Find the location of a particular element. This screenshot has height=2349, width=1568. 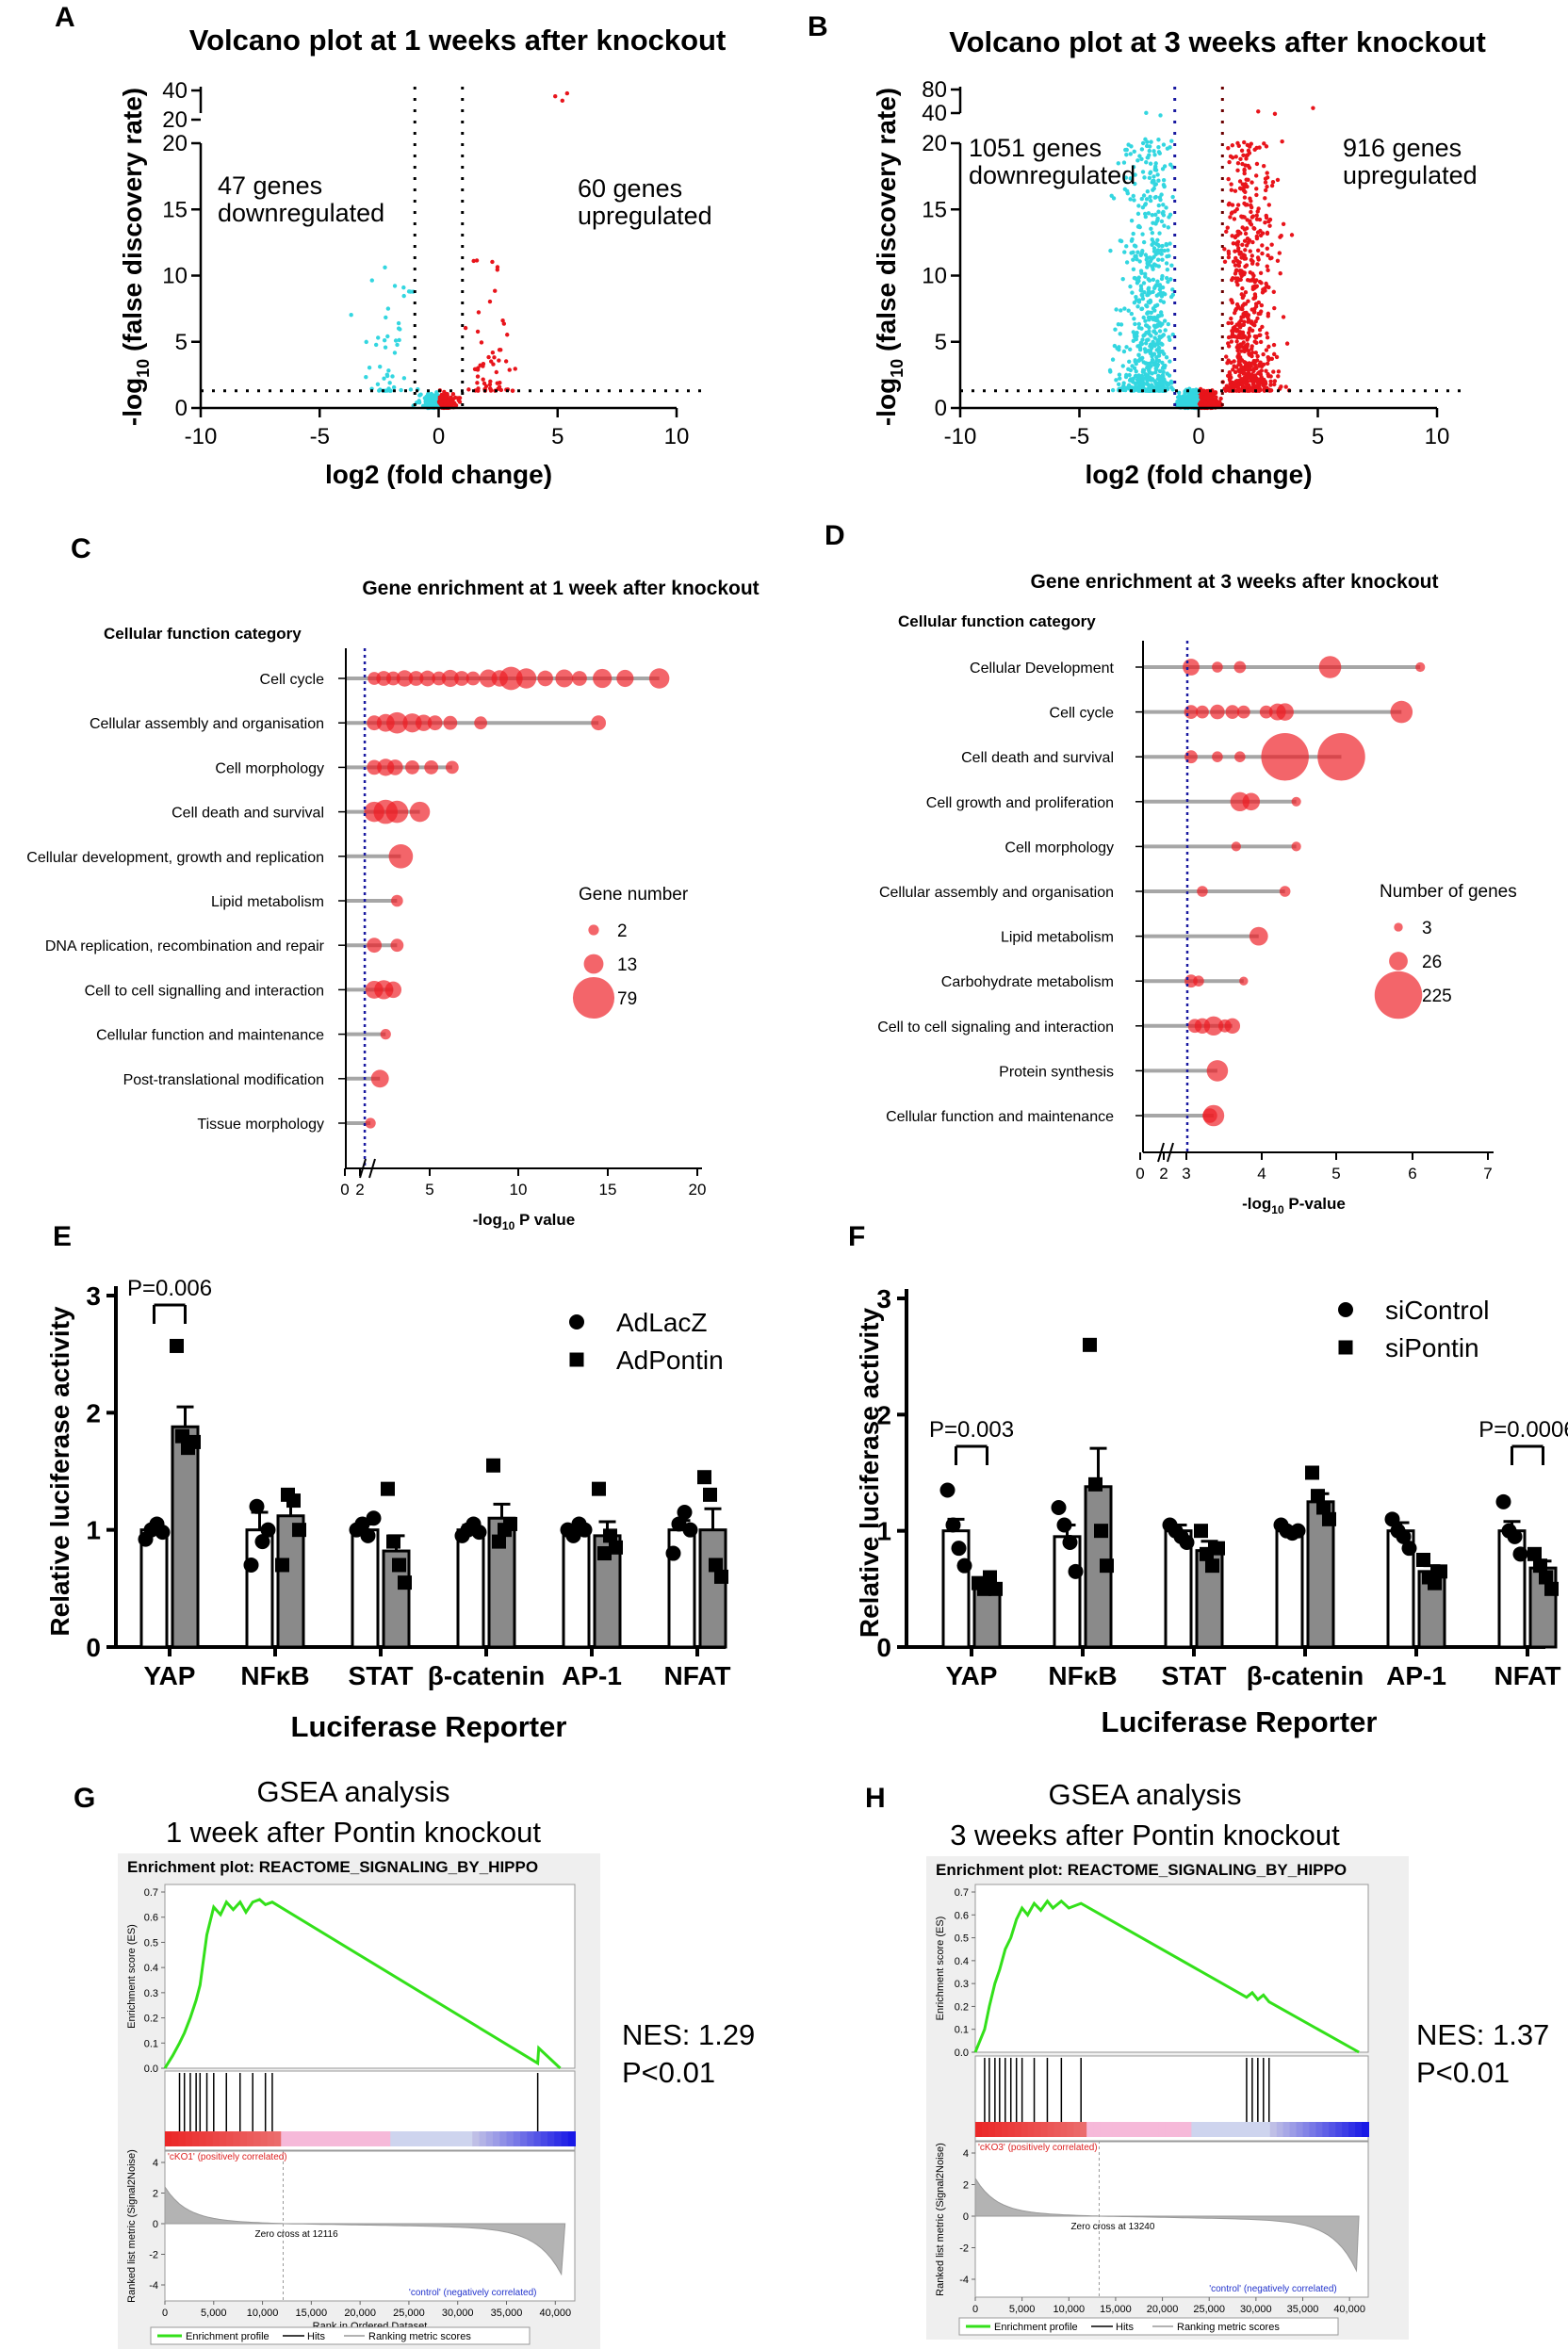

chart-title: Gene enrichment at 1 week after knockout is located at coordinates (560, 588).